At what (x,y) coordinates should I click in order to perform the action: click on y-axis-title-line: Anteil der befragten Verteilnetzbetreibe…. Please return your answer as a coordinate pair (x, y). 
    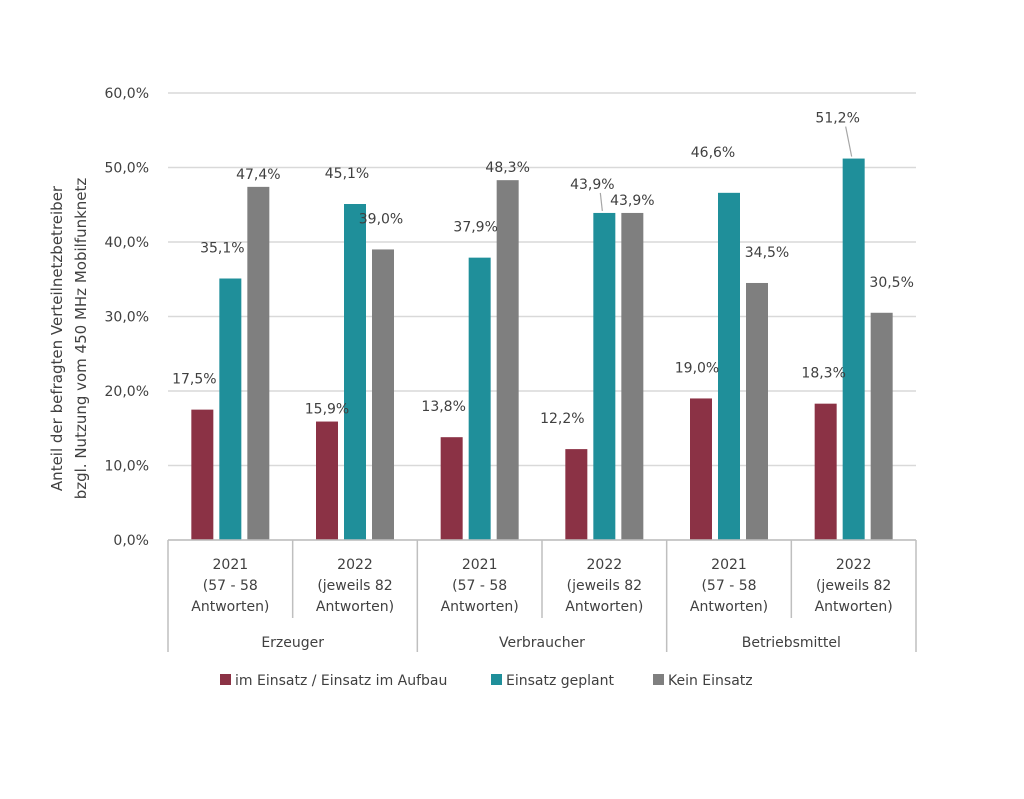
    Looking at the image, I should click on (57, 338).